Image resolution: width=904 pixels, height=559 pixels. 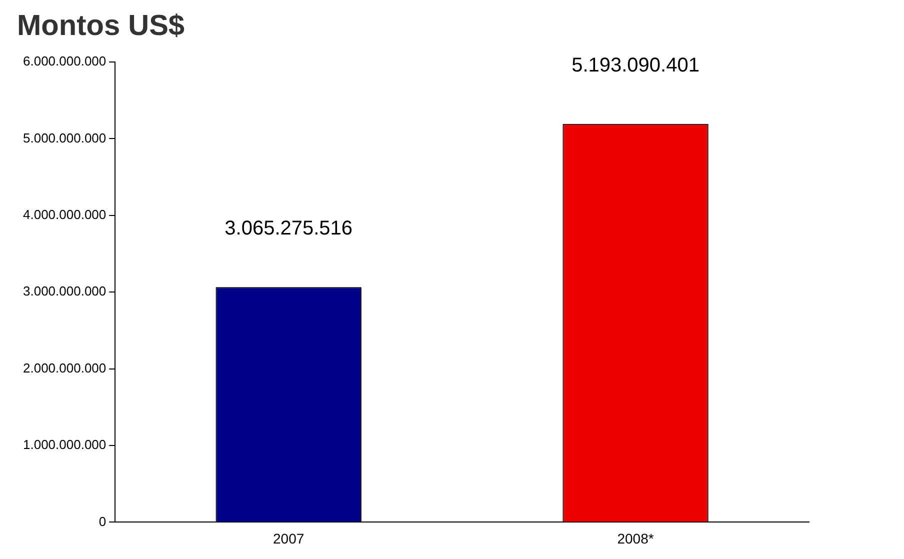 What do you see at coordinates (64, 214) in the screenshot?
I see `y-tick-label: 4.000.000.000` at bounding box center [64, 214].